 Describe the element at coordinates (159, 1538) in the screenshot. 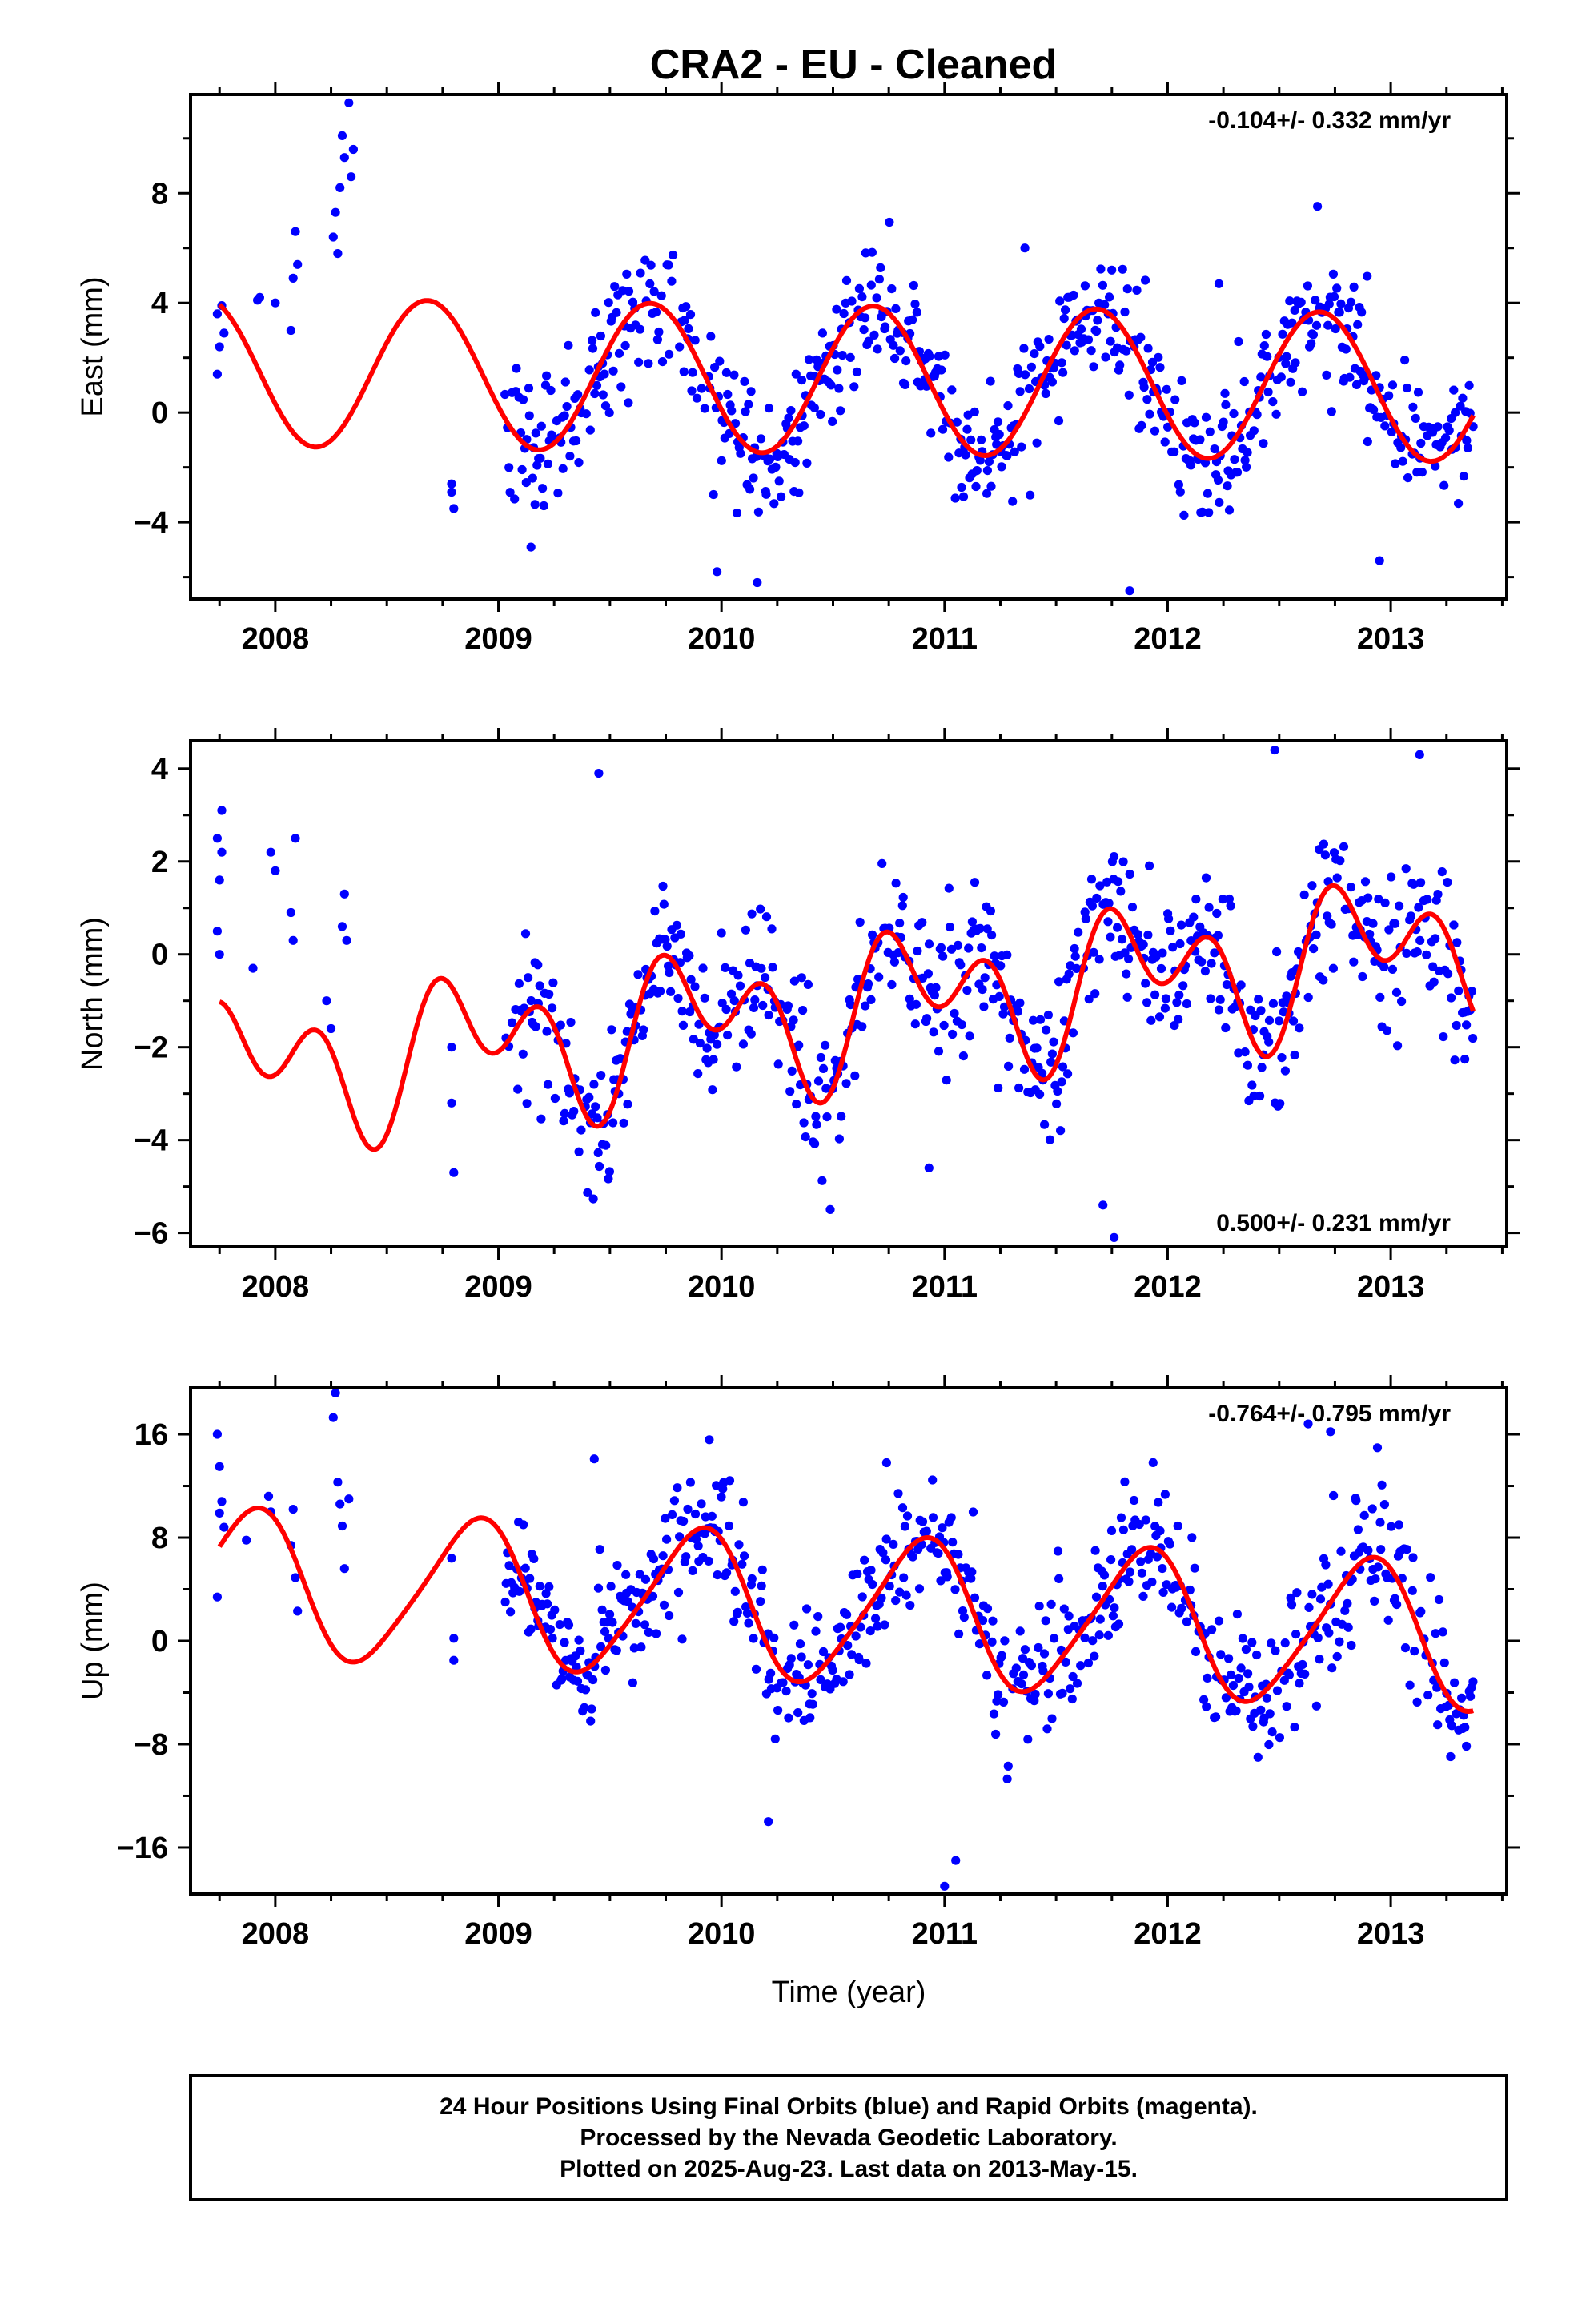

I see `y-tick-label: 8` at that location.